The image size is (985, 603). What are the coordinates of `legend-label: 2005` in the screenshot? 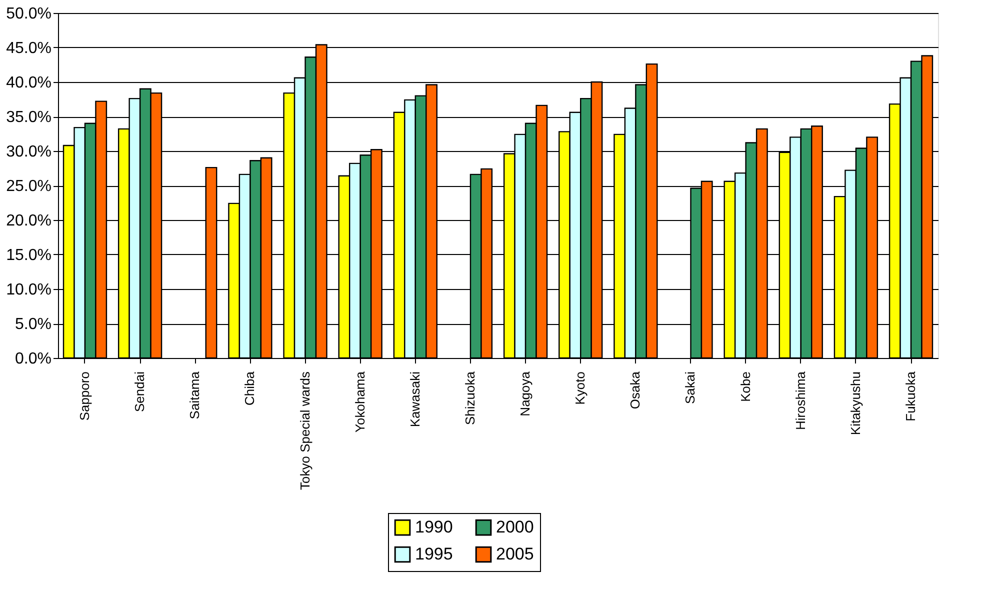 It's located at (515, 554).